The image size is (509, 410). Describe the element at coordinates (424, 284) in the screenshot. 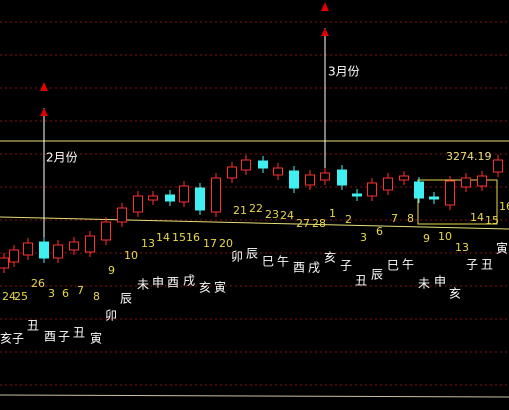

I see `branch-label: 未` at that location.